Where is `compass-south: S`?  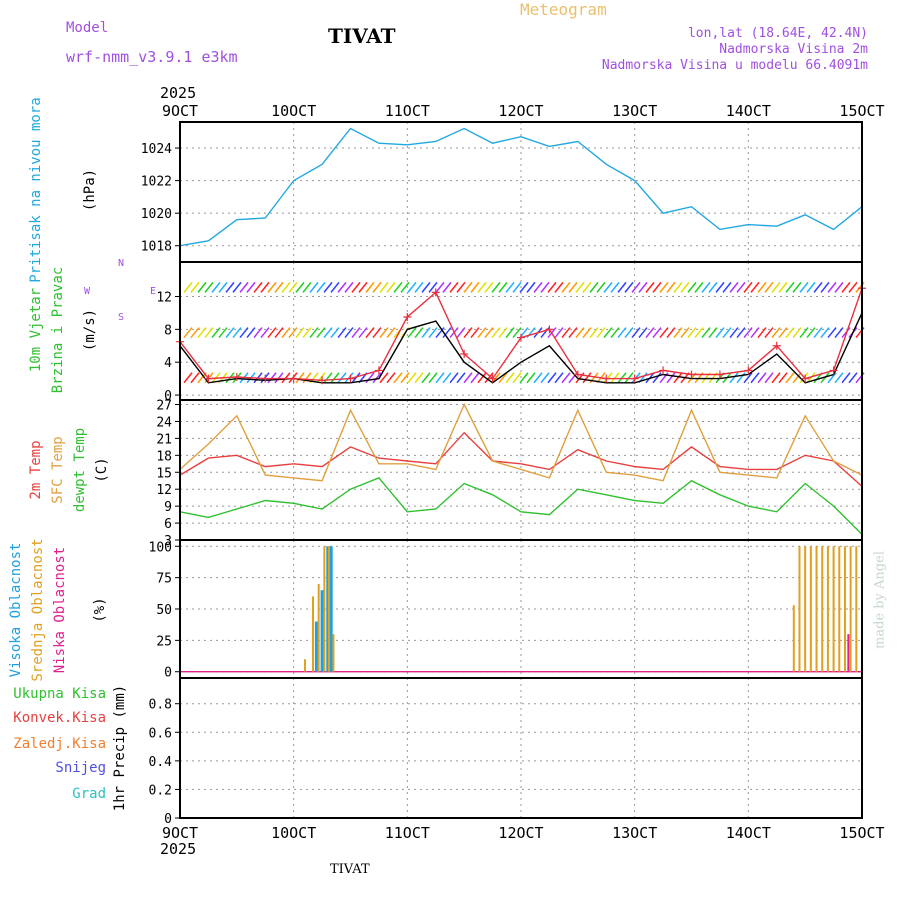 compass-south: S is located at coordinates (121, 317).